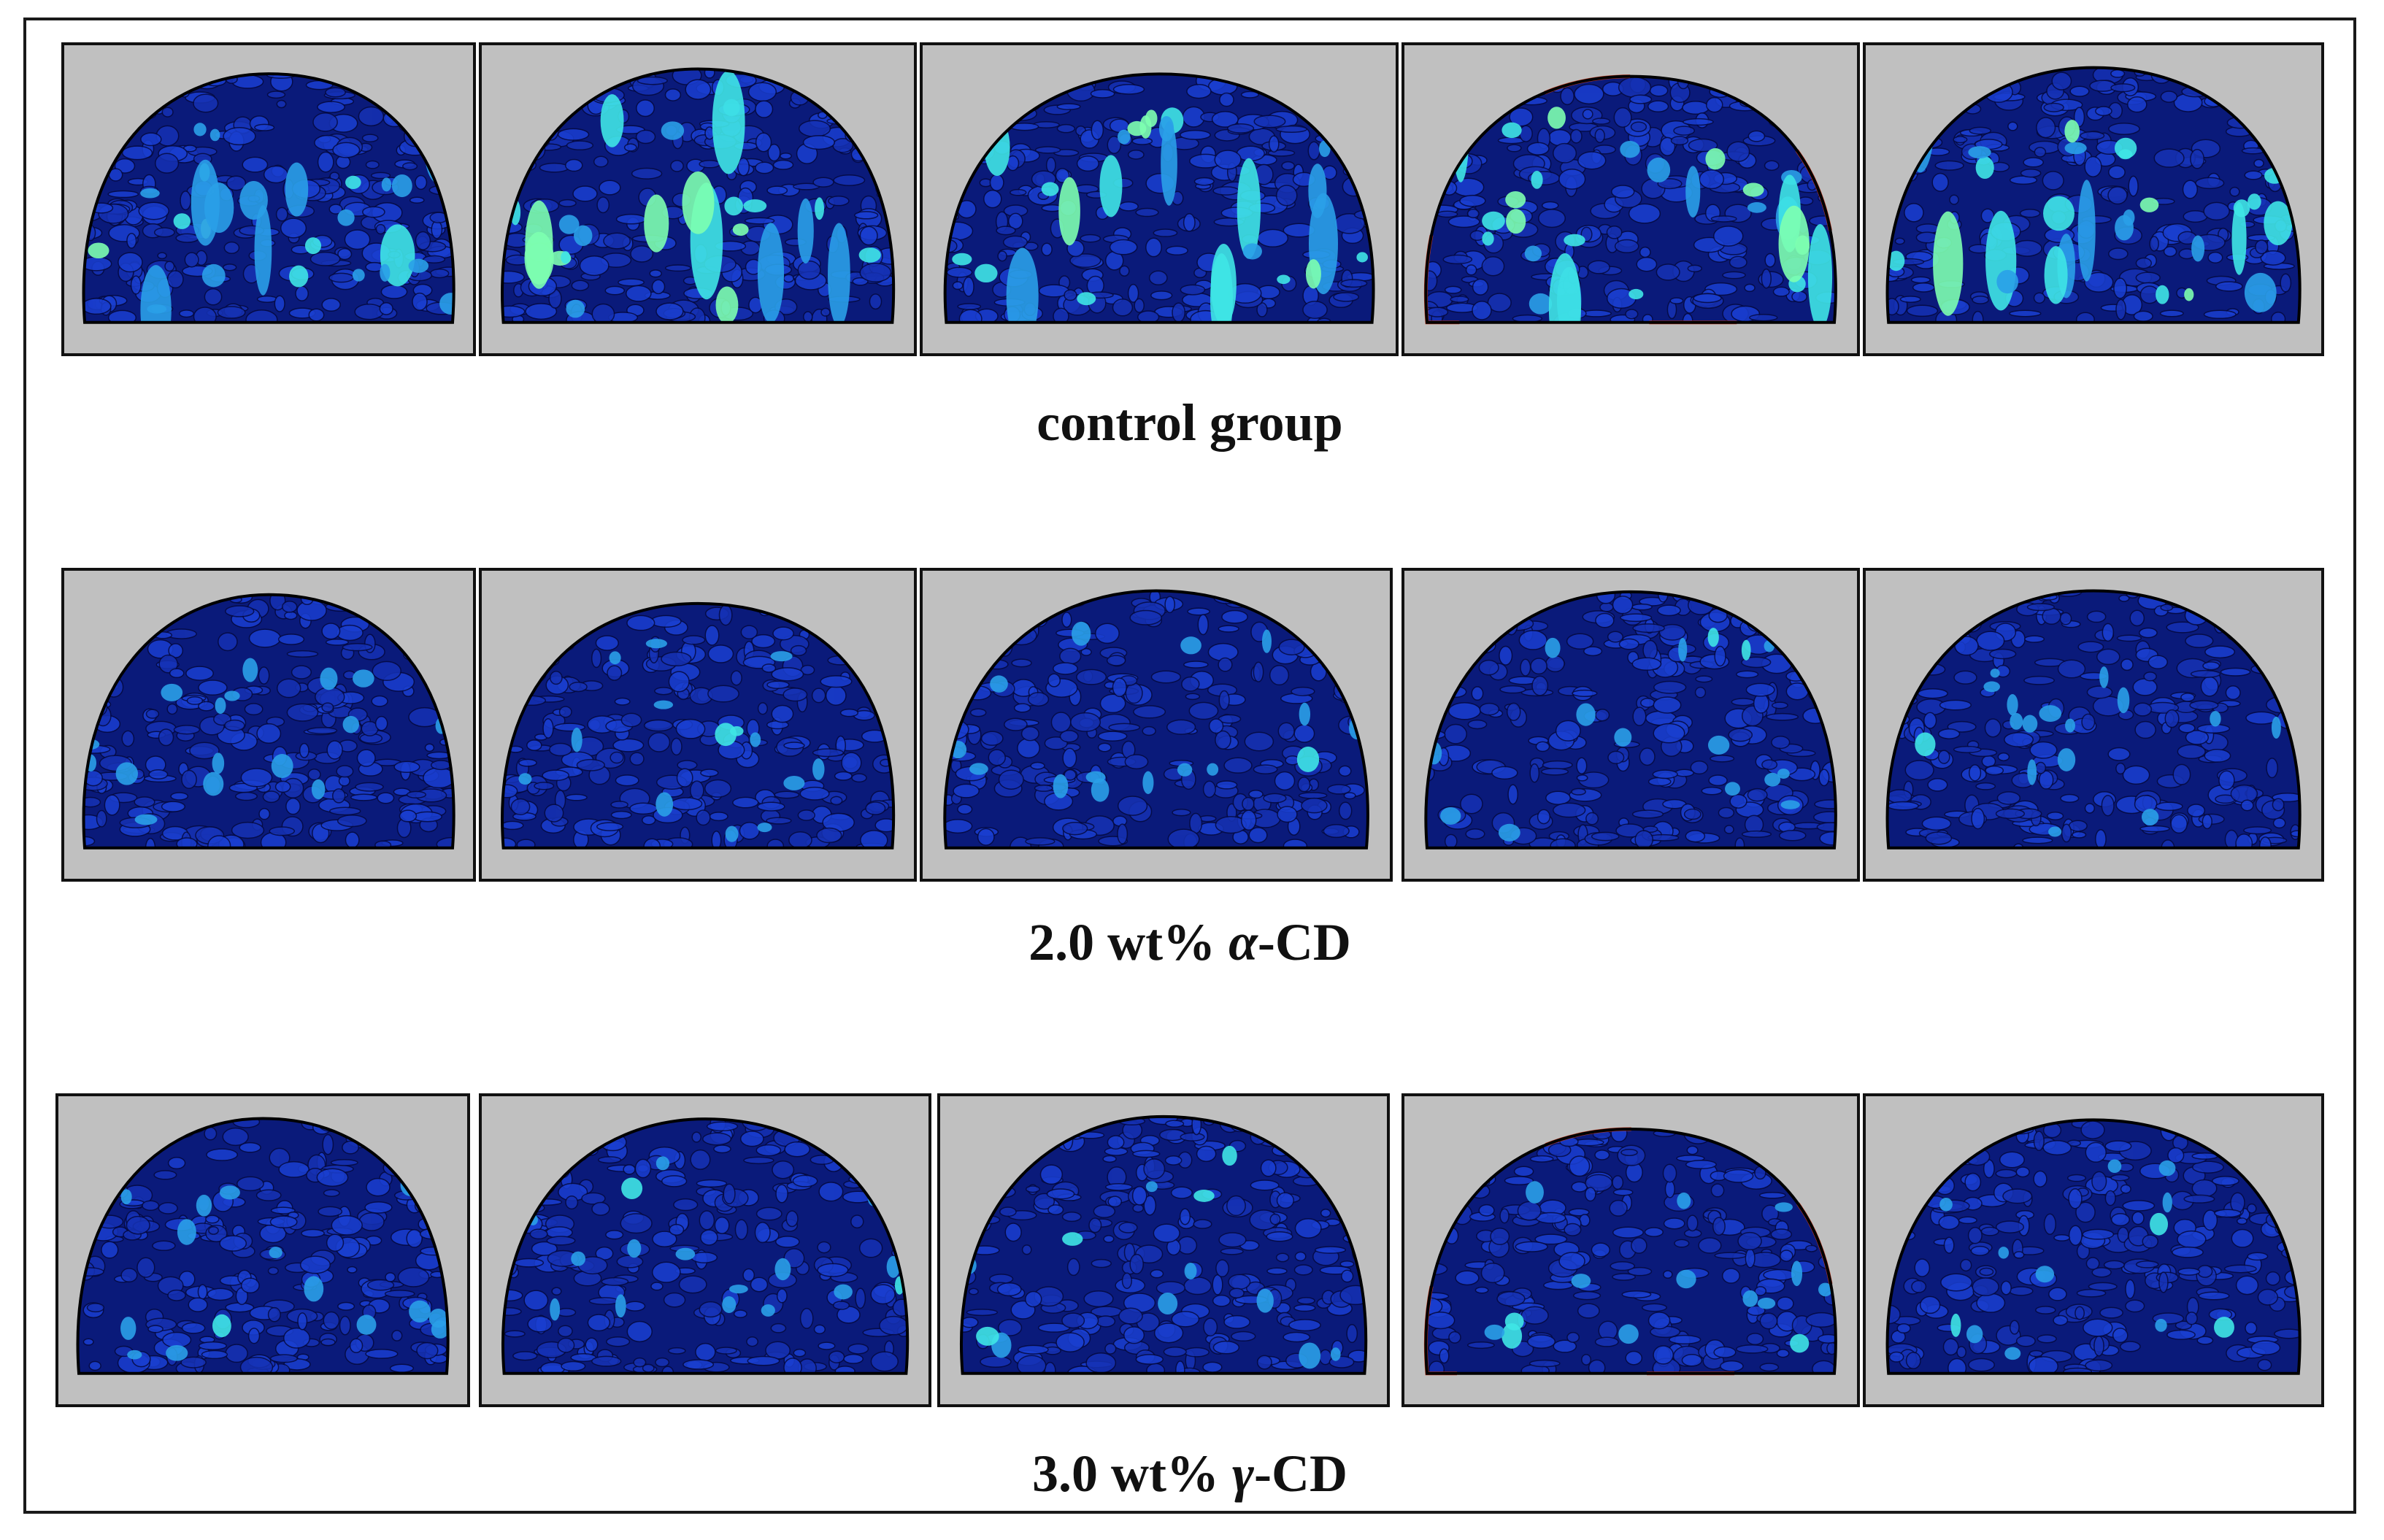 This screenshot has height=1540, width=2384. I want to click on caption-control-group: control group, so click(1189, 423).